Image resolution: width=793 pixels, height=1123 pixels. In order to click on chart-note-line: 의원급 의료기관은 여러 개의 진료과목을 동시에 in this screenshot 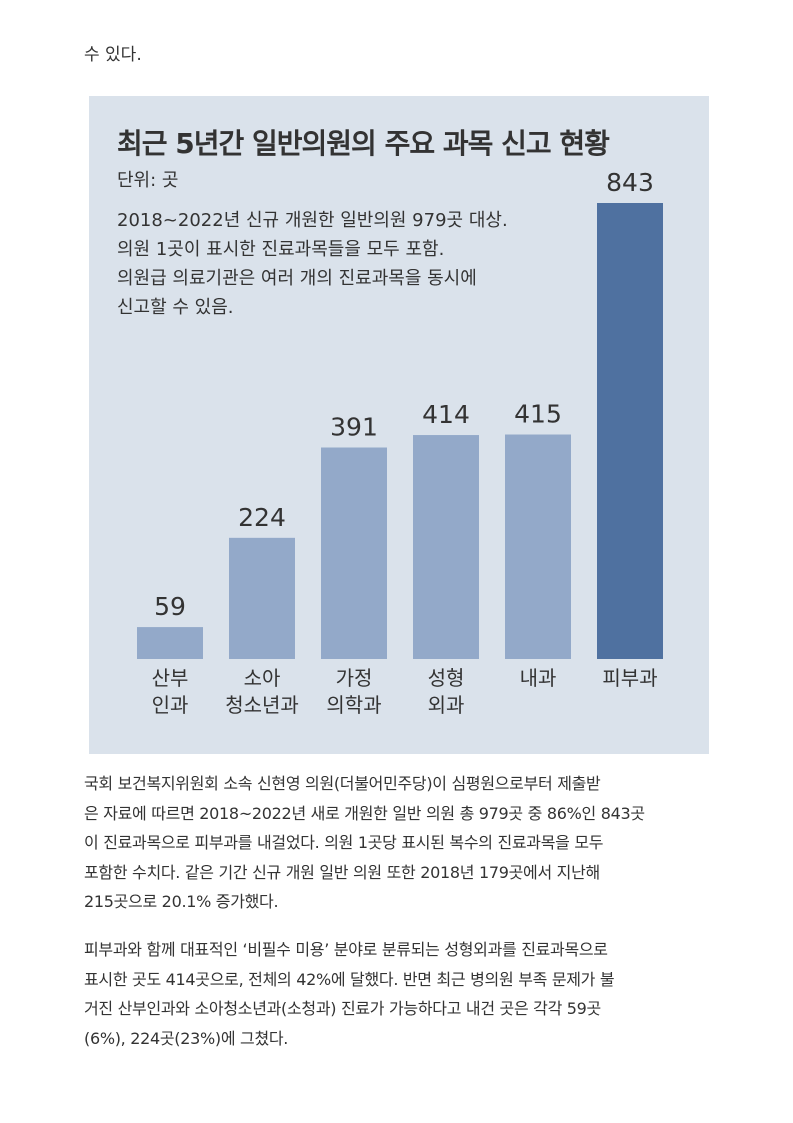, I will do `click(297, 278)`.